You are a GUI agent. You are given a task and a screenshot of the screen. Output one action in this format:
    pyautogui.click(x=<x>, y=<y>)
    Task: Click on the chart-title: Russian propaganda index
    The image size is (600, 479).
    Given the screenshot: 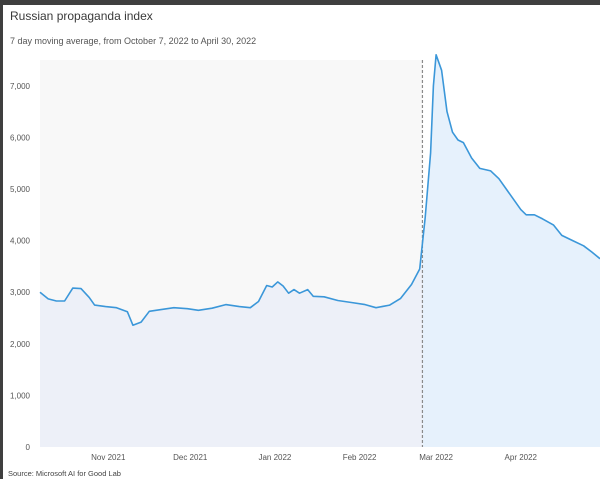 What is the action you would take?
    pyautogui.click(x=81, y=16)
    